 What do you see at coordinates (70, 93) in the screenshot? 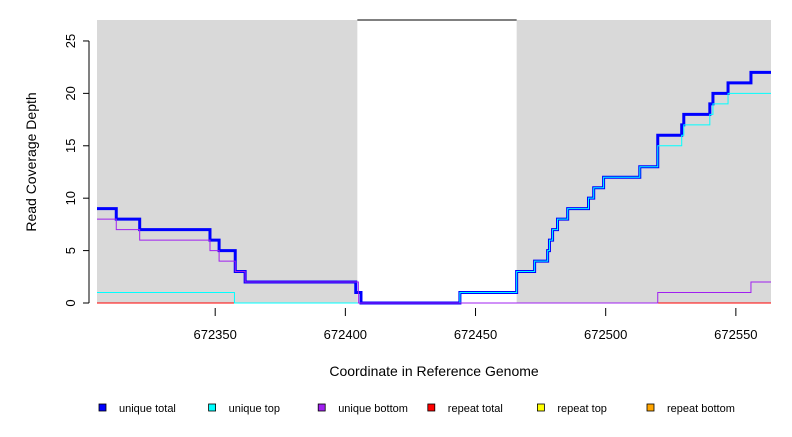
I see `y-tick-label: 20` at bounding box center [70, 93].